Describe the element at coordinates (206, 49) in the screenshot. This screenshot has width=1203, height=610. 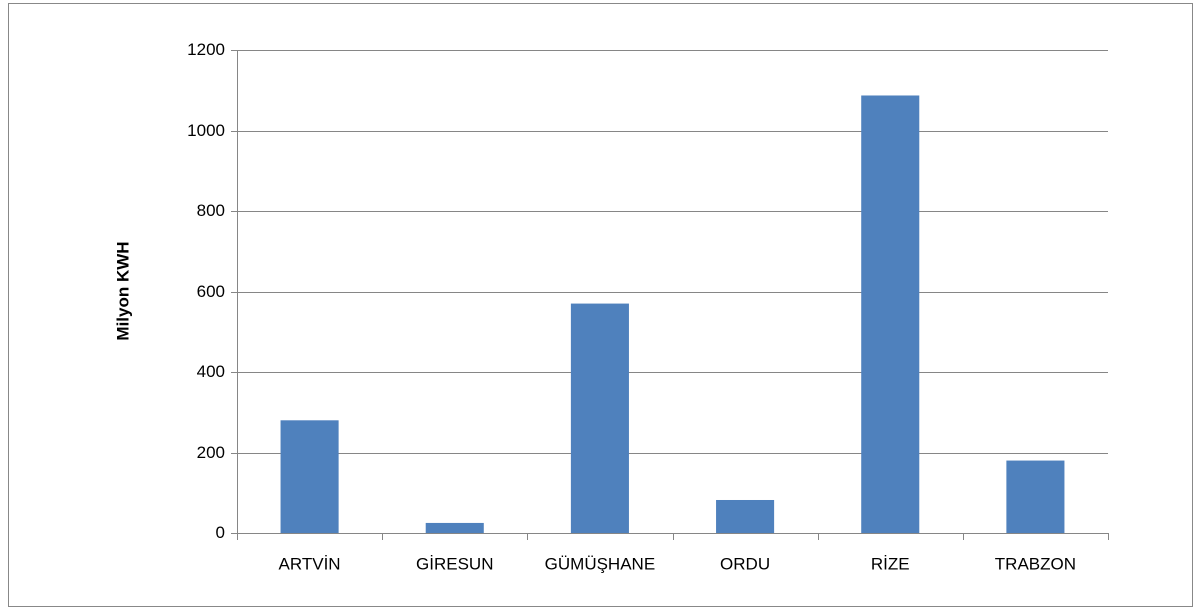
I see `y-tick-label: 1200` at that location.